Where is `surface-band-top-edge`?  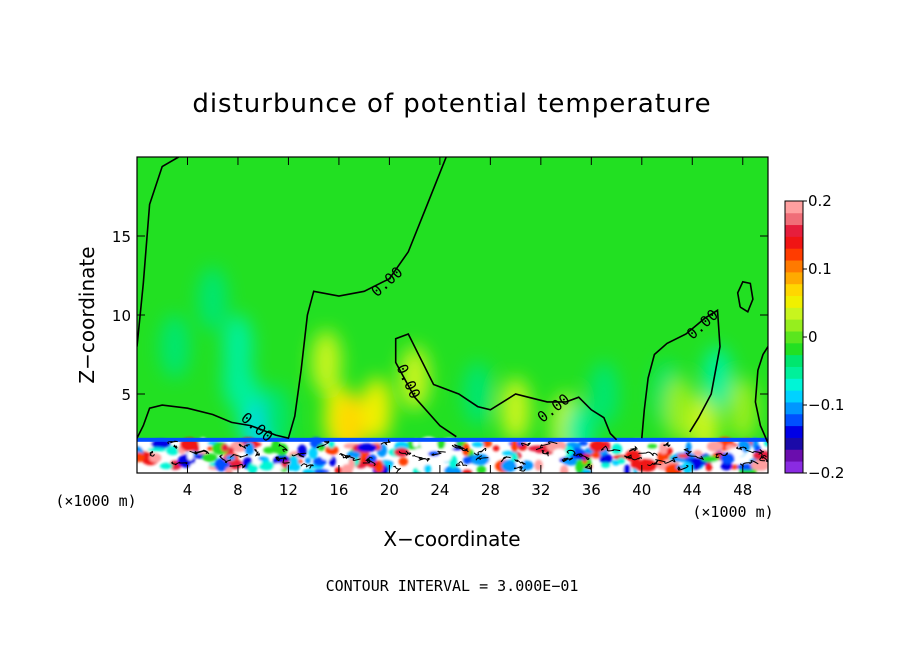
surface-band-top-edge is located at coordinates (452, 439).